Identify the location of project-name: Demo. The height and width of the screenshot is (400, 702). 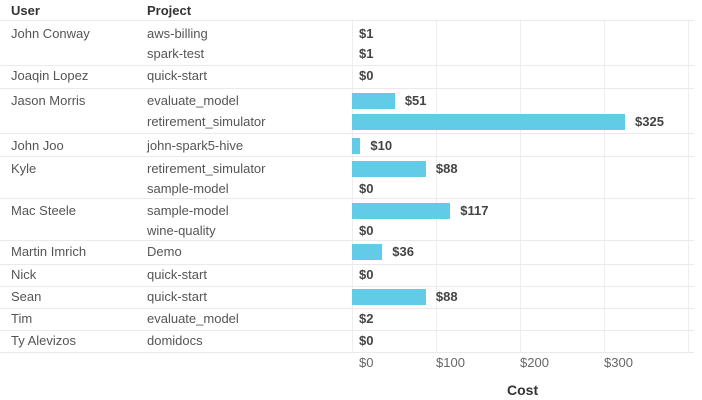
(164, 251).